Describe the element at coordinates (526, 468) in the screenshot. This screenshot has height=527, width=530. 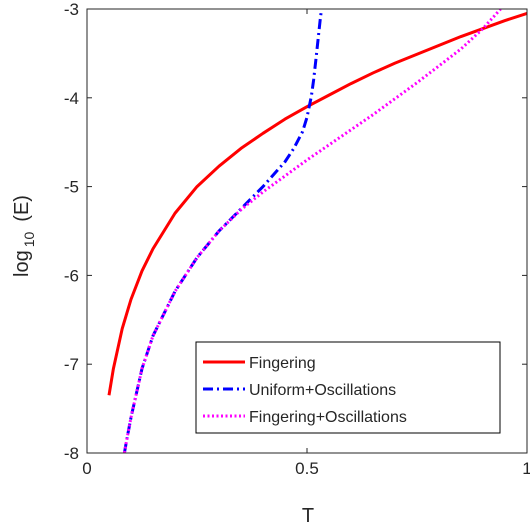
I see `x-tick-label: 1` at that location.